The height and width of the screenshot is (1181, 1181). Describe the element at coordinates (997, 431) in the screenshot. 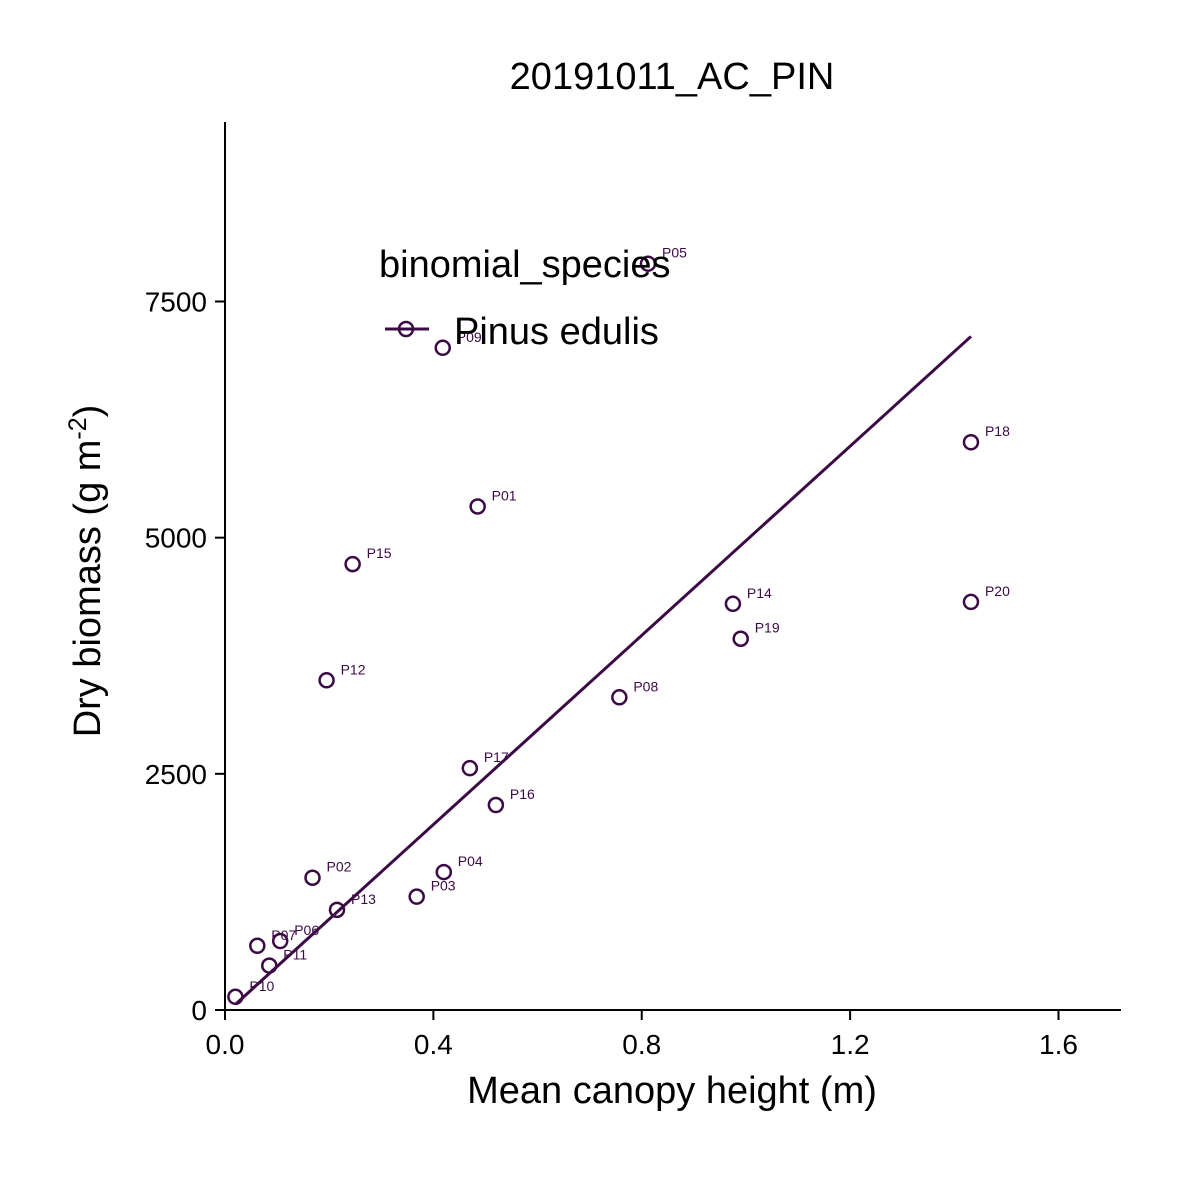

I see `data-point-label: P18` at that location.